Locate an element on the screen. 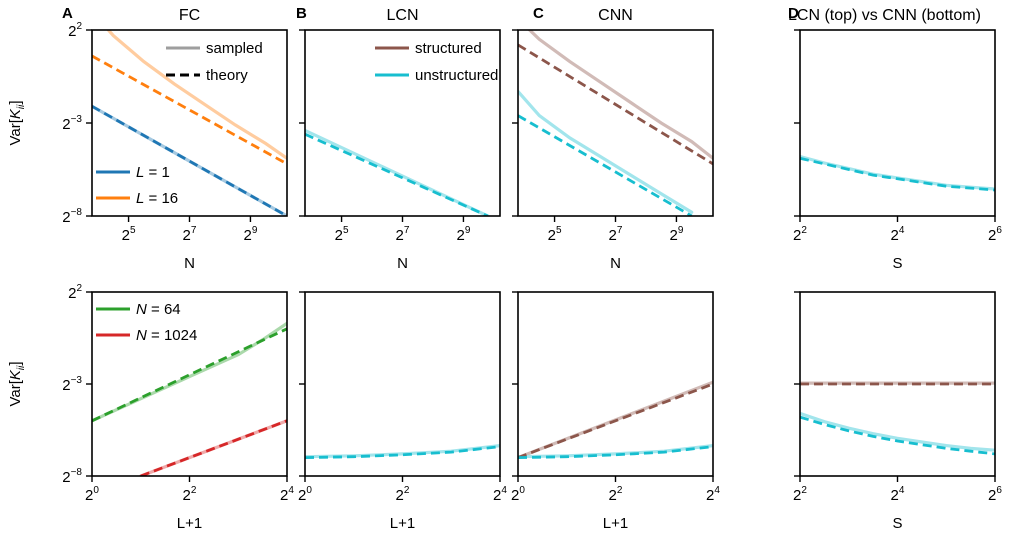  ytick-label-A-top: 2−8 is located at coordinates (72, 216).